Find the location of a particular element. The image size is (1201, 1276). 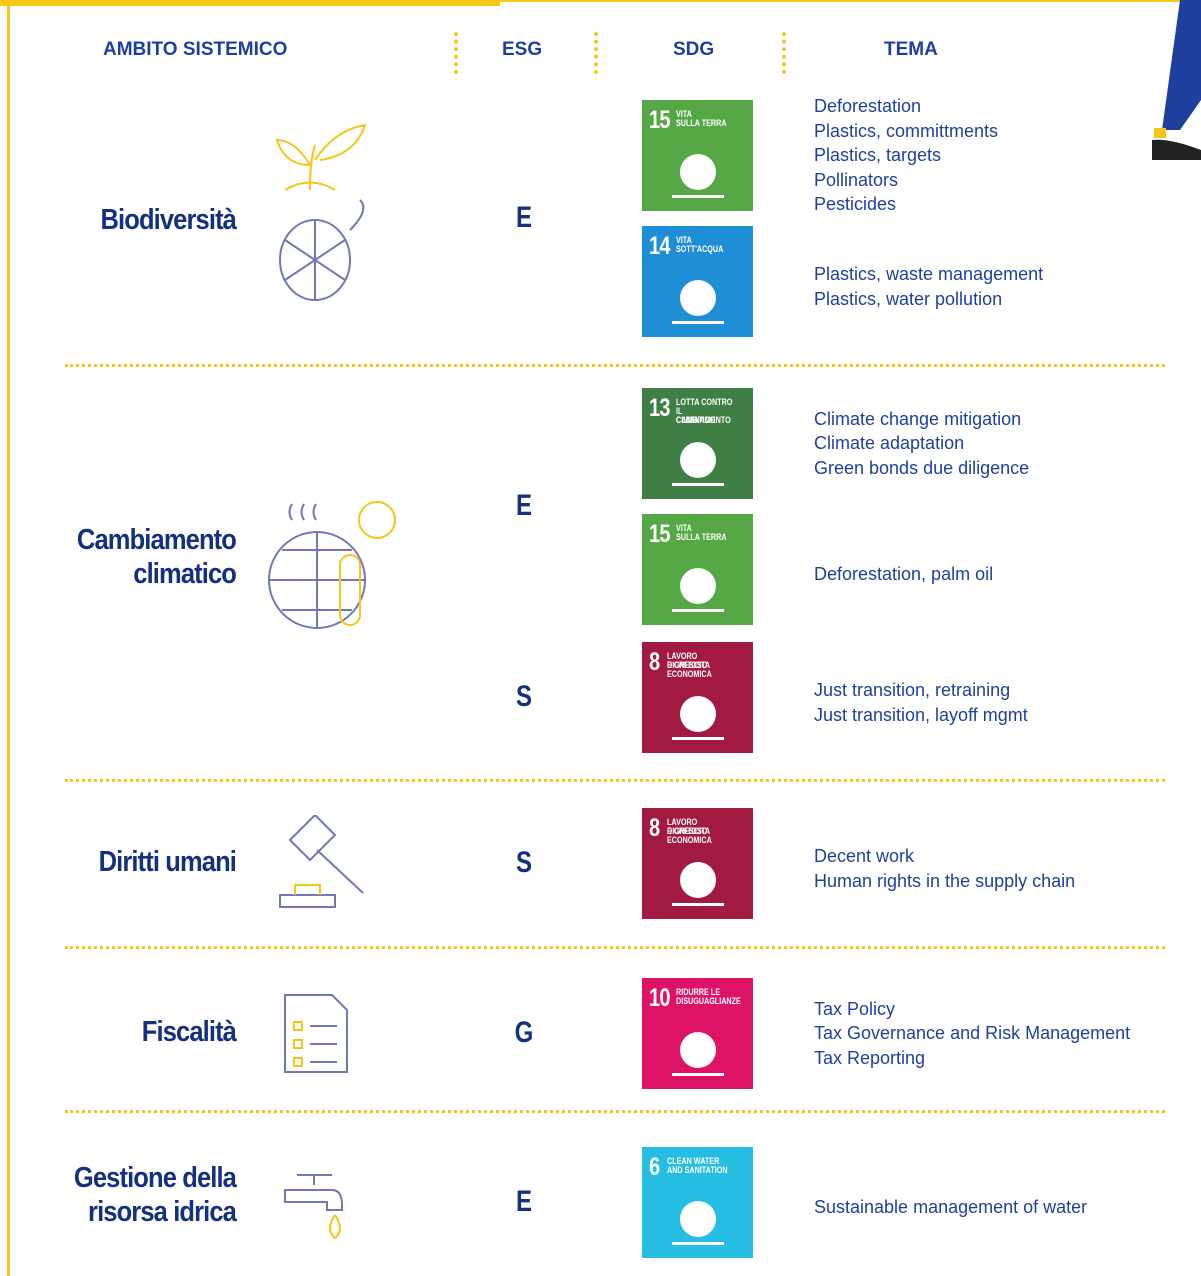

theme: Tax Reporting is located at coordinates (870, 1057).